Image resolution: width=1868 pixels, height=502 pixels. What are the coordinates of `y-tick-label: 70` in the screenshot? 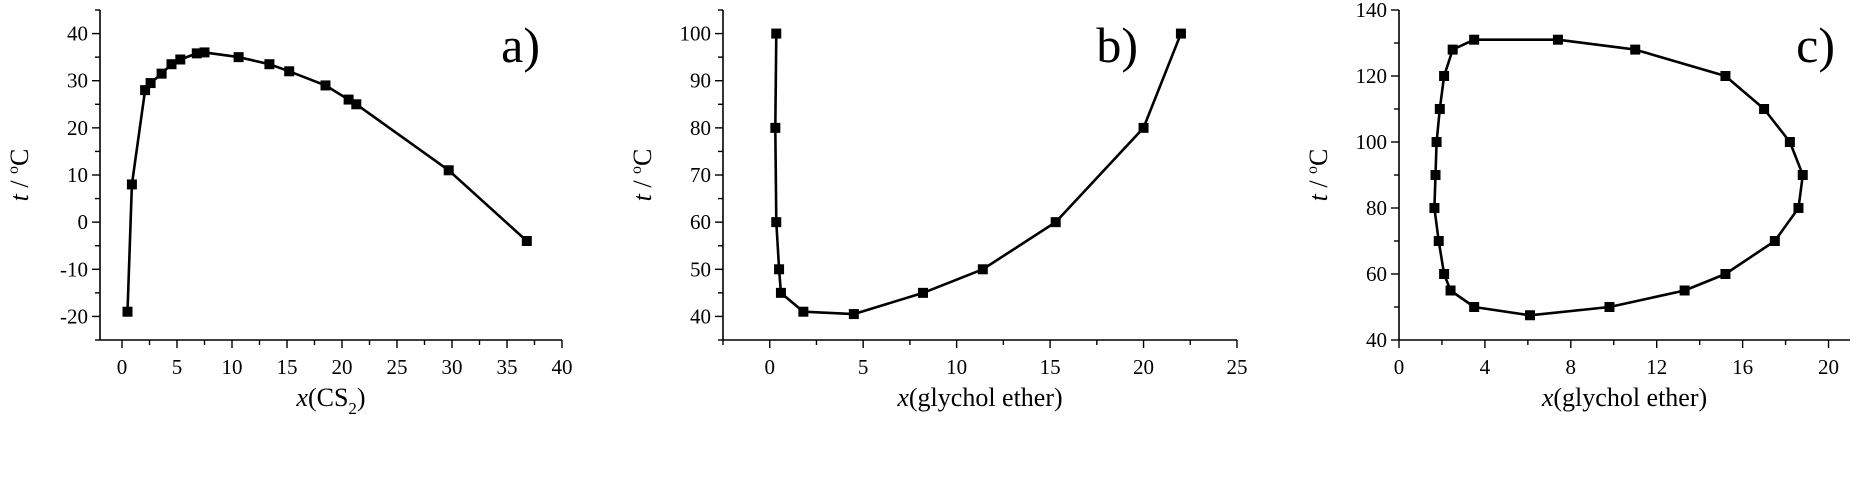 It's located at (700, 175).